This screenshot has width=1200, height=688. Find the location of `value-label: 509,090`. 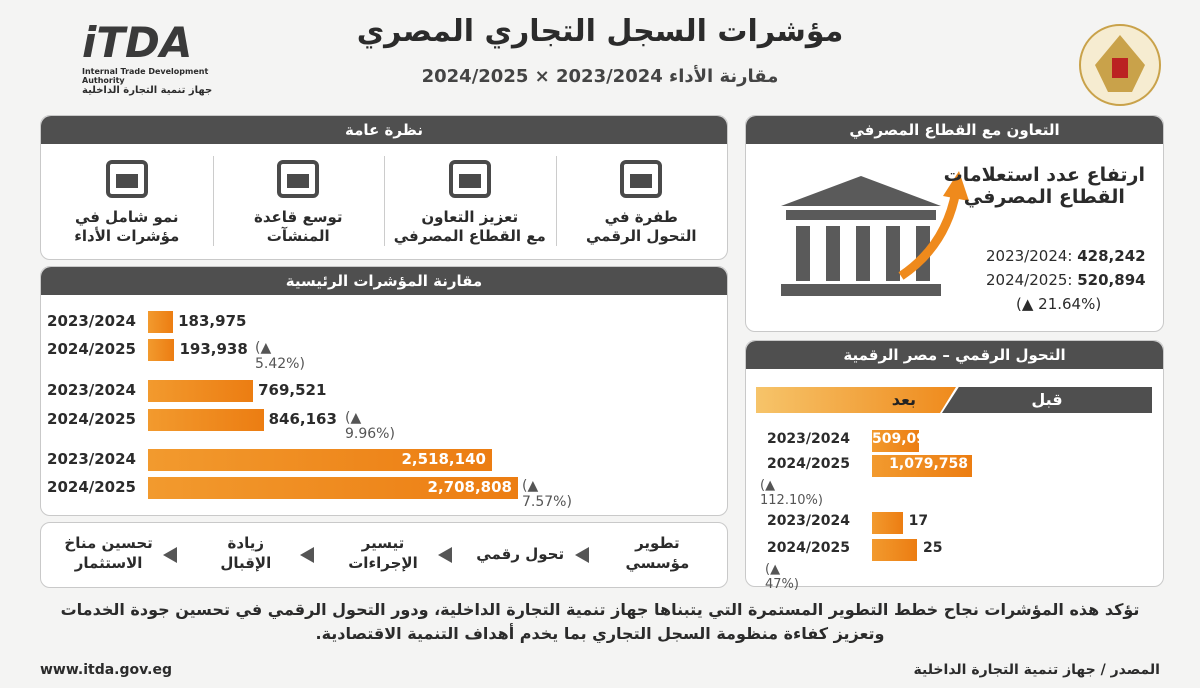

value-label: 509,090 is located at coordinates (904, 439).